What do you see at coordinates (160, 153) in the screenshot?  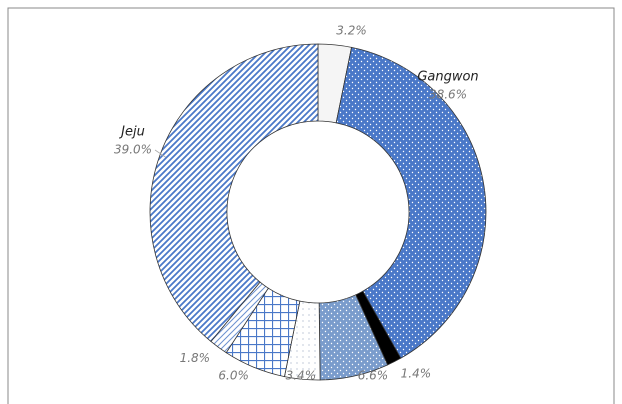 I see `leader-line` at bounding box center [160, 153].